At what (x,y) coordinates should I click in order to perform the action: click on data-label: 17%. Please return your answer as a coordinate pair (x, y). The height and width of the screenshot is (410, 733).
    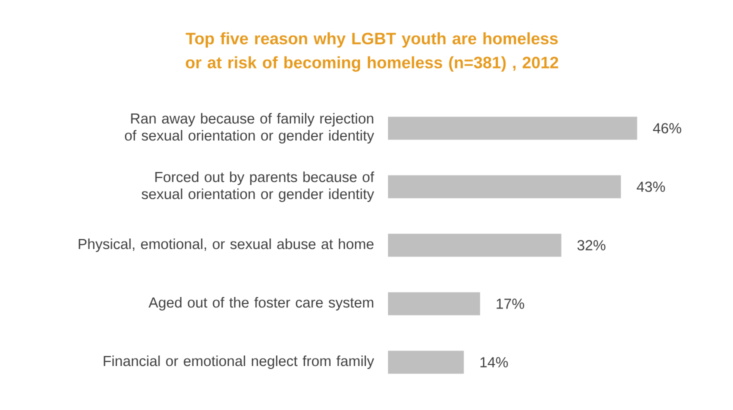
    Looking at the image, I should click on (510, 303).